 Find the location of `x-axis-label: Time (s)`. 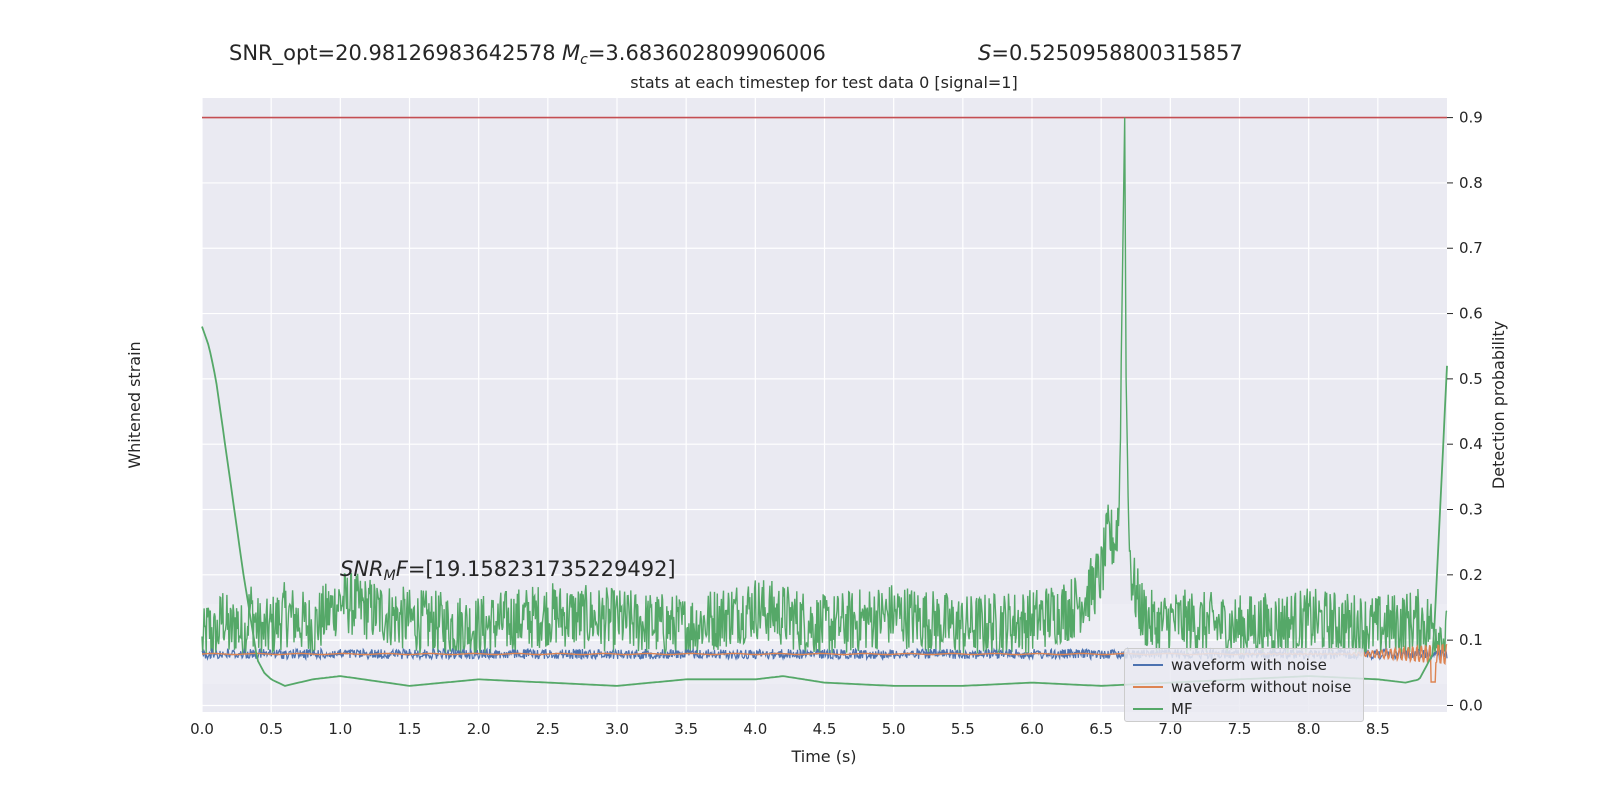

x-axis-label: Time (s) is located at coordinates (823, 756).